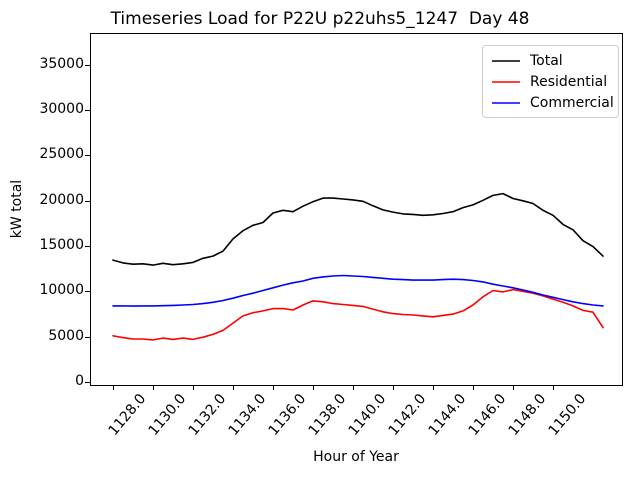 The height and width of the screenshot is (480, 640). Describe the element at coordinates (546, 60) in the screenshot. I see `legend-label-total: Total` at that location.